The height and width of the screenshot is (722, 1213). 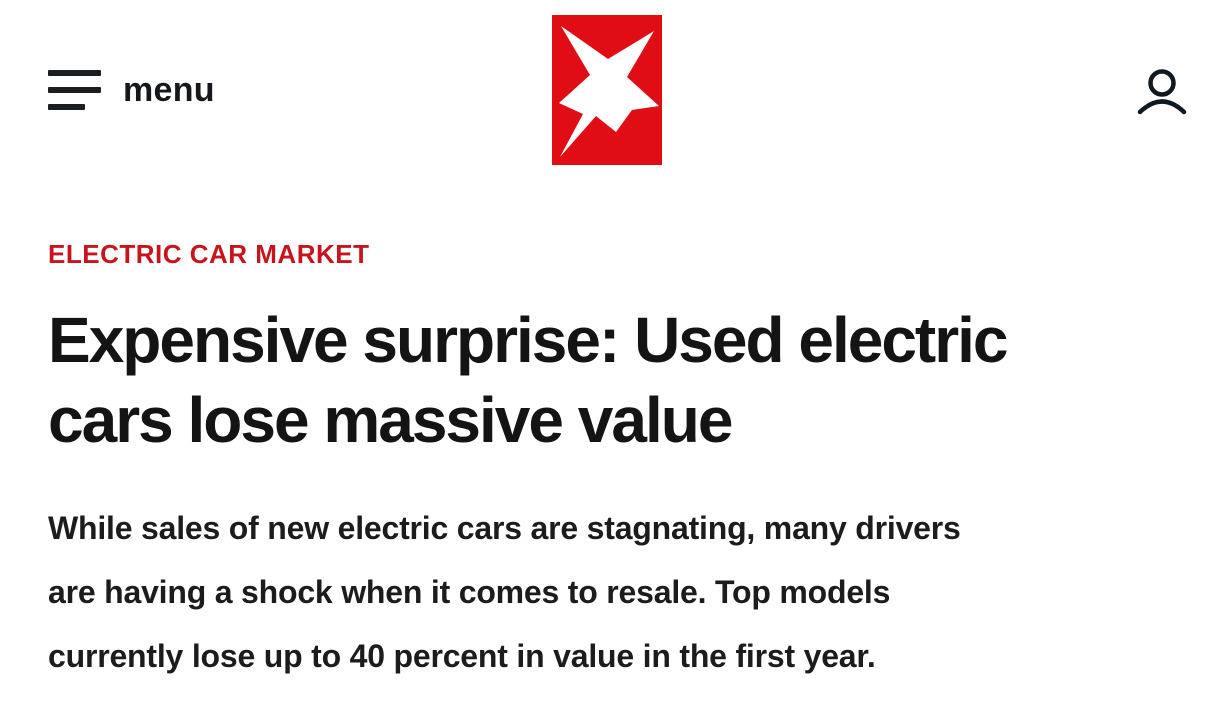 I want to click on account-button, so click(x=1162, y=92).